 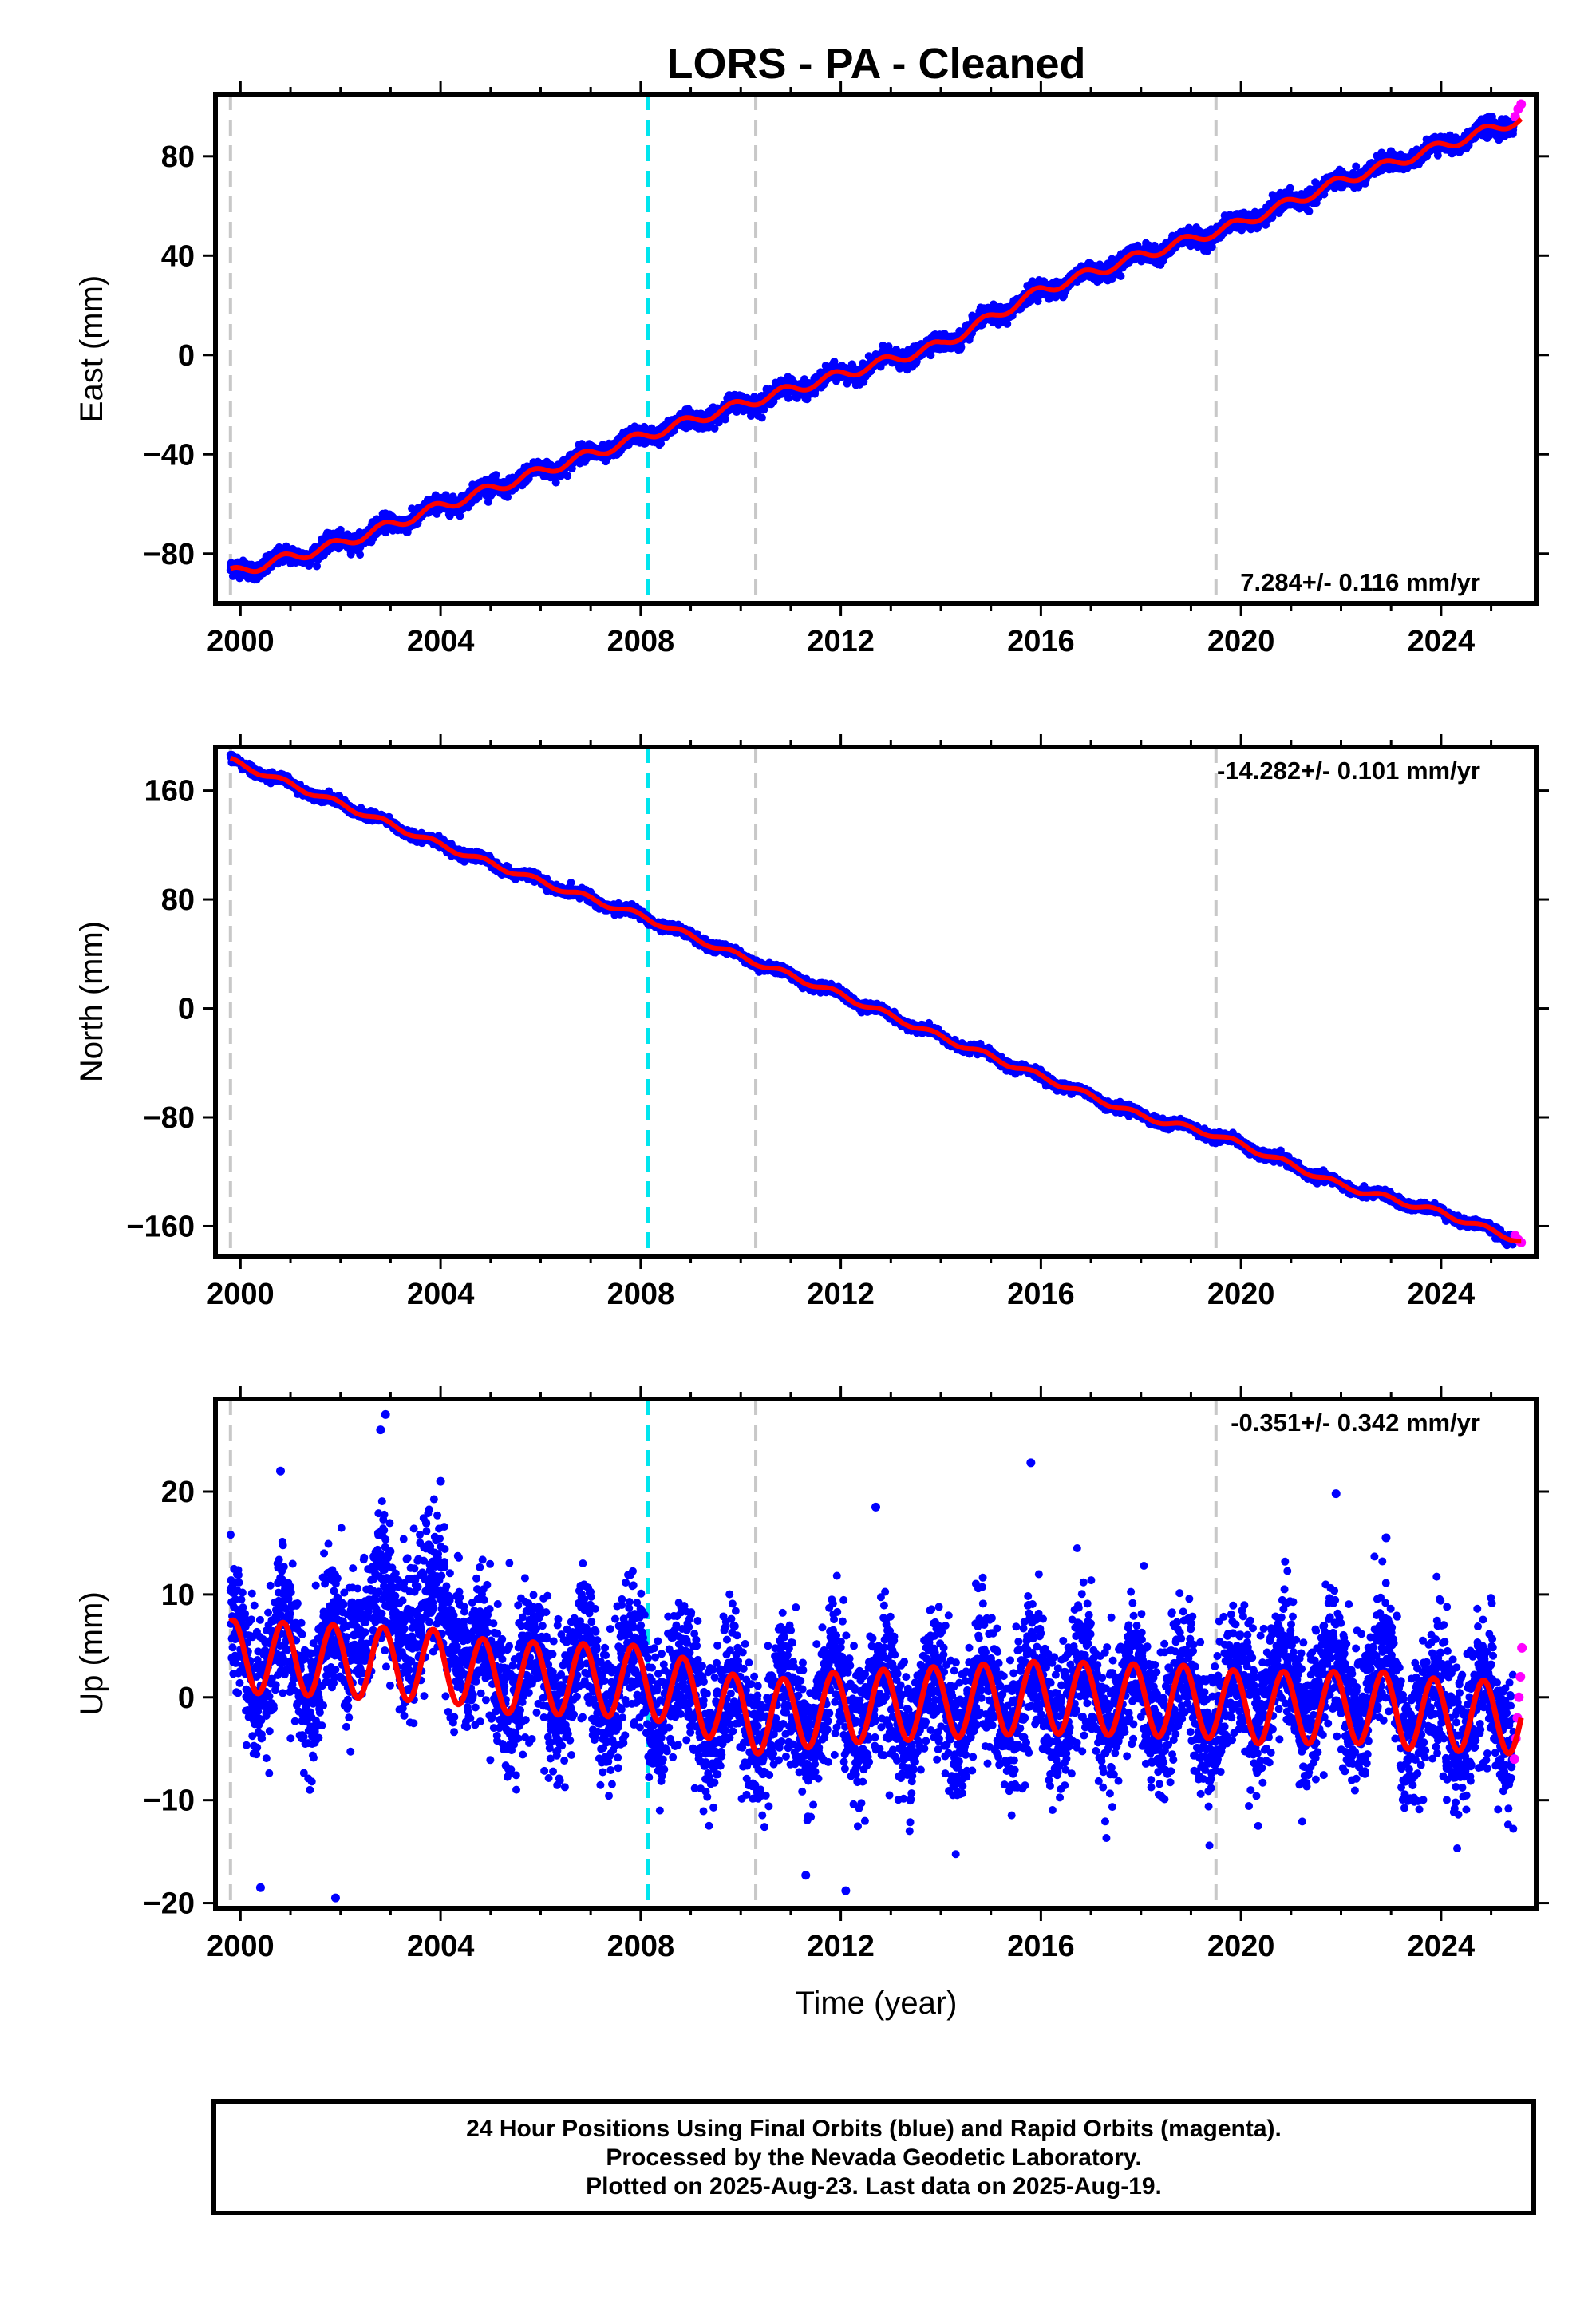 I want to click on figure-title: LORS - PA - Cleaned, so click(x=875, y=64).